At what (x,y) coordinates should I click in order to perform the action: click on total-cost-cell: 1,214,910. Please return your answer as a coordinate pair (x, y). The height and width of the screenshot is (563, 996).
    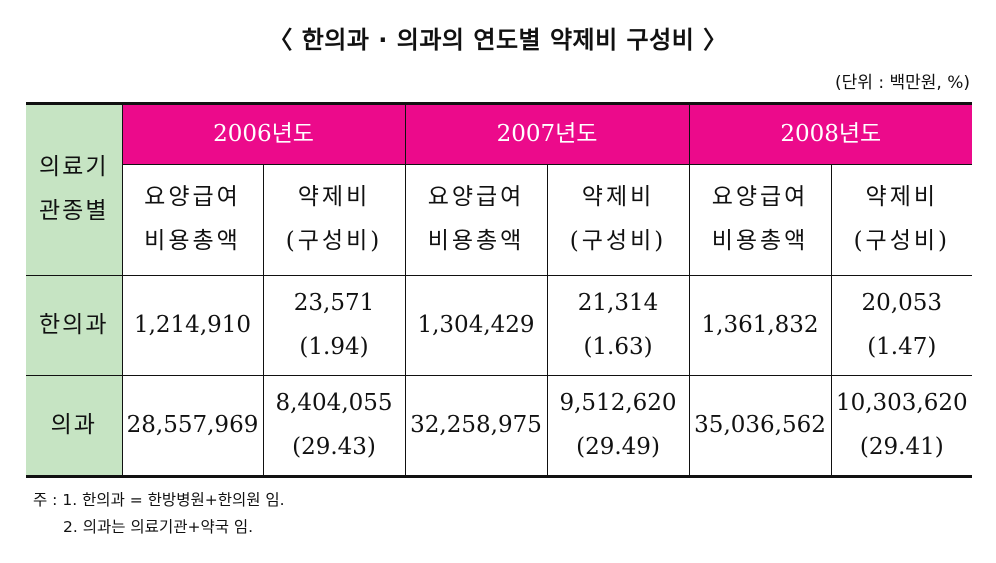
    Looking at the image, I should click on (192, 325).